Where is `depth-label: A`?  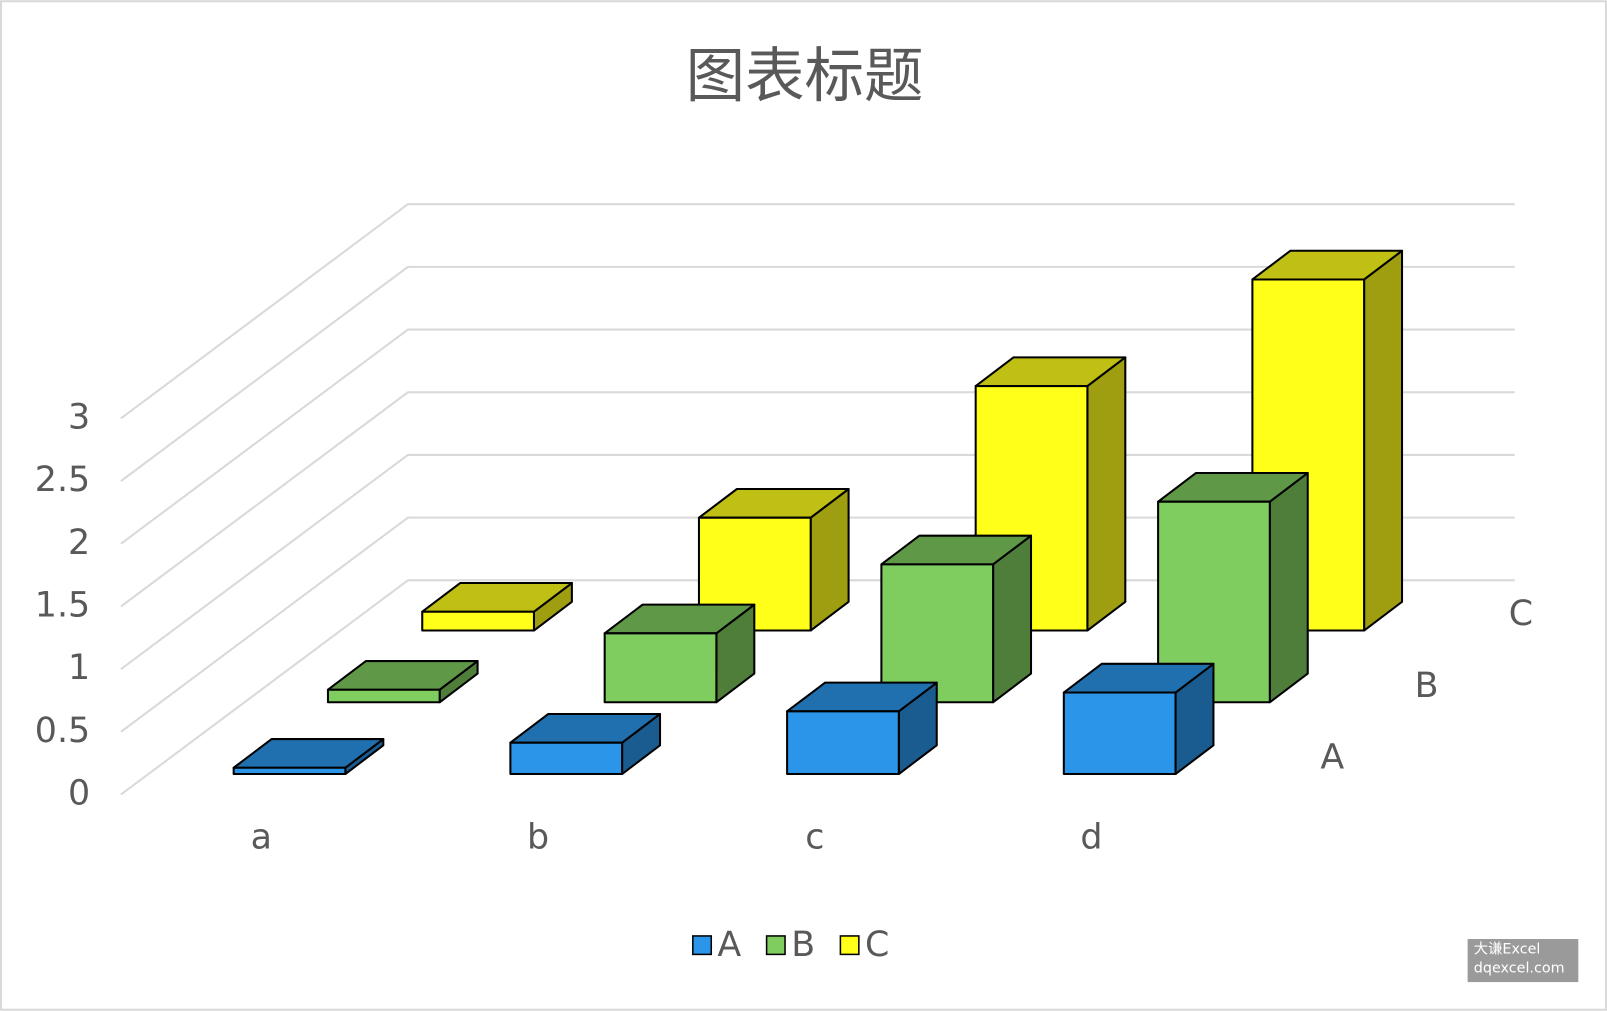
depth-label: A is located at coordinates (1332, 758).